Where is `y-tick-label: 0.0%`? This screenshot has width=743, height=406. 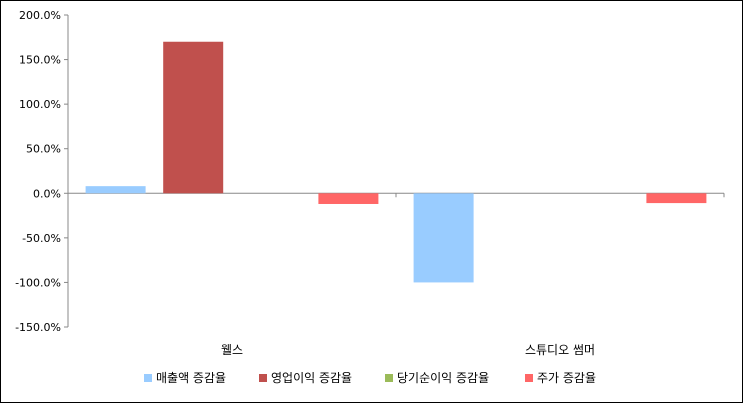 y-tick-label: 0.0% is located at coordinates (47, 193).